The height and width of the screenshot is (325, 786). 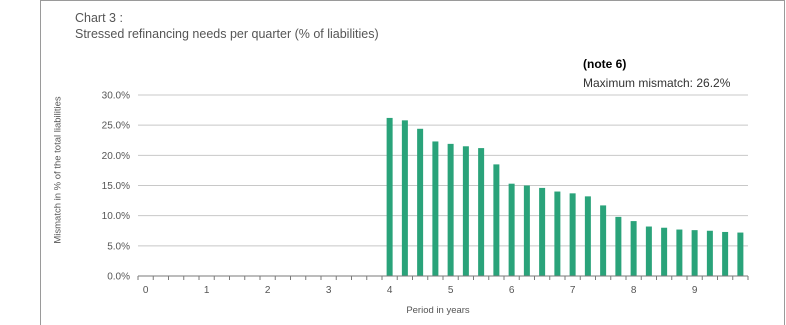 What do you see at coordinates (207, 290) in the screenshot?
I see `x-tick-label: 1` at bounding box center [207, 290].